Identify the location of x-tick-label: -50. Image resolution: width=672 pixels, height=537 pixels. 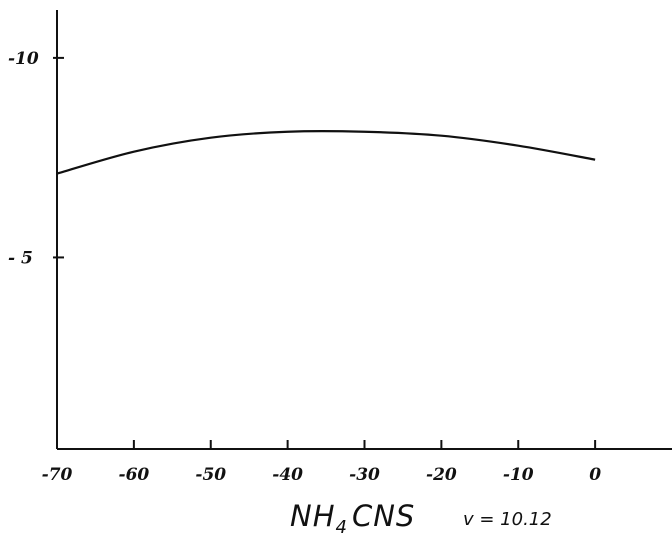
(210, 475).